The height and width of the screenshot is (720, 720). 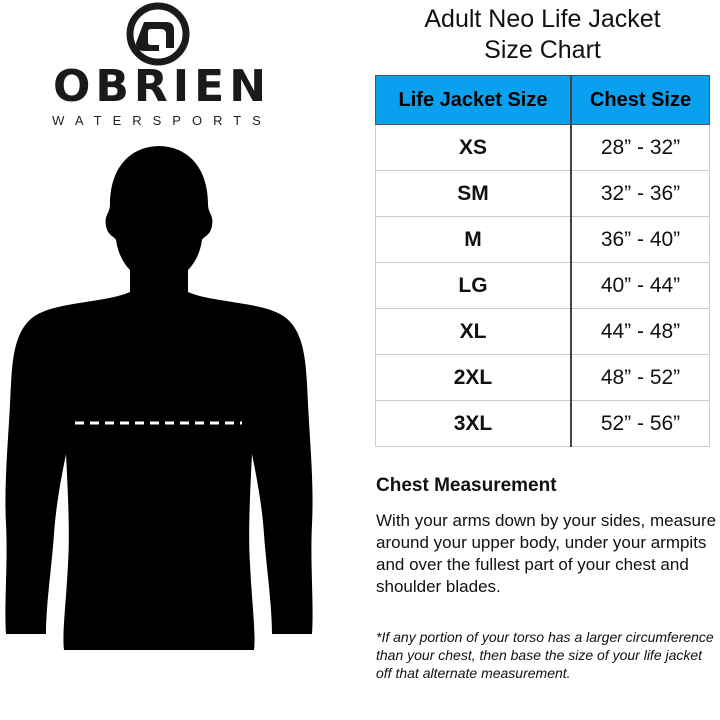 What do you see at coordinates (473, 331) in the screenshot?
I see `size-cell: XL` at bounding box center [473, 331].